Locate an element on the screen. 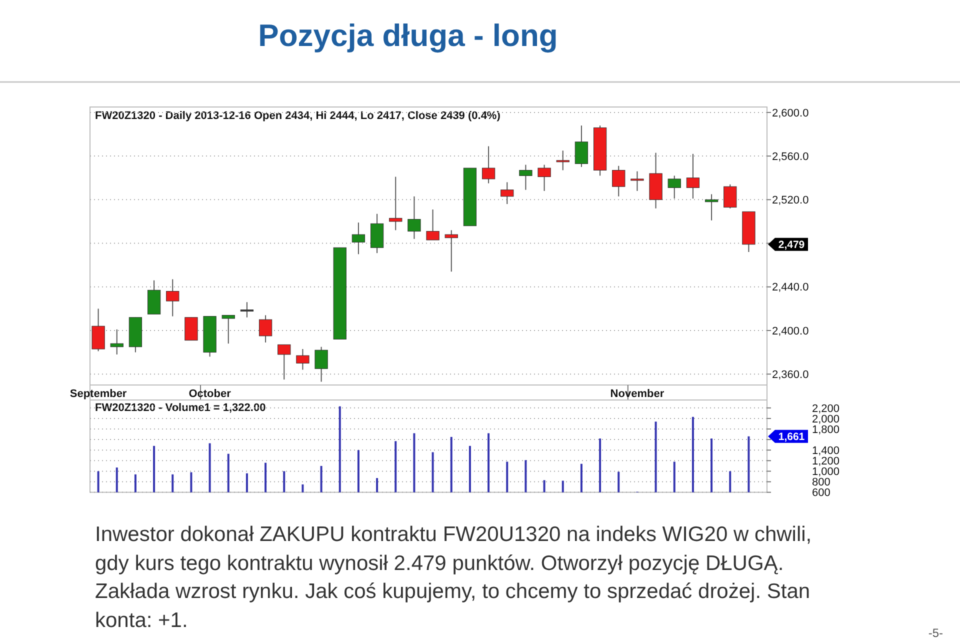  chart-title: Pozycja długa - long is located at coordinates (408, 35).